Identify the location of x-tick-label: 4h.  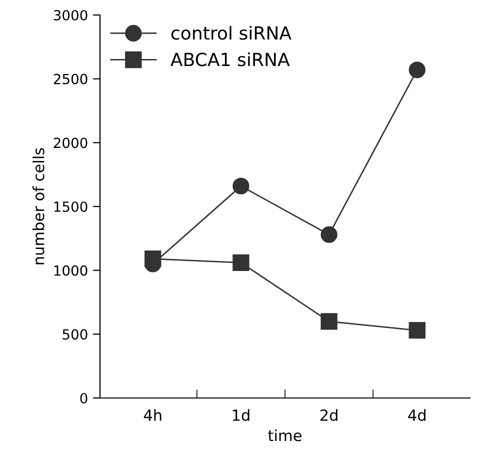
(153, 415).